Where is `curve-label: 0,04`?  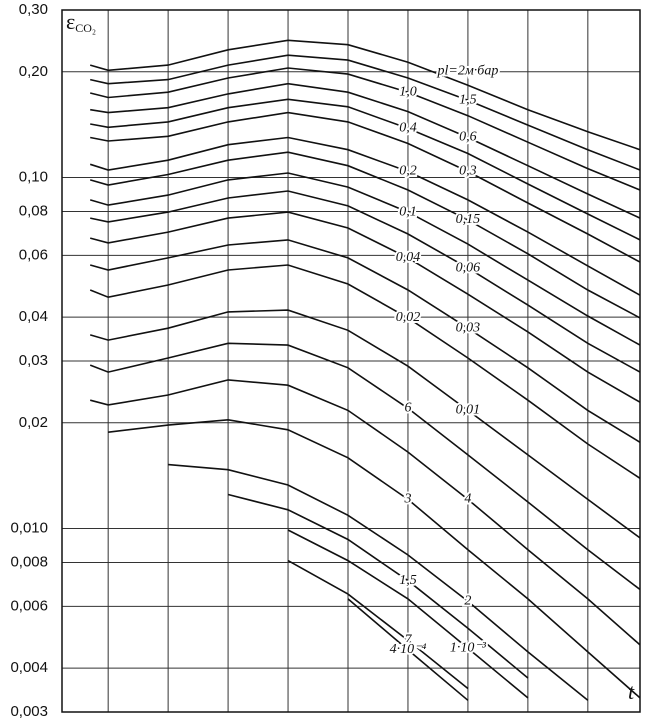 curve-label: 0,04 is located at coordinates (408, 257).